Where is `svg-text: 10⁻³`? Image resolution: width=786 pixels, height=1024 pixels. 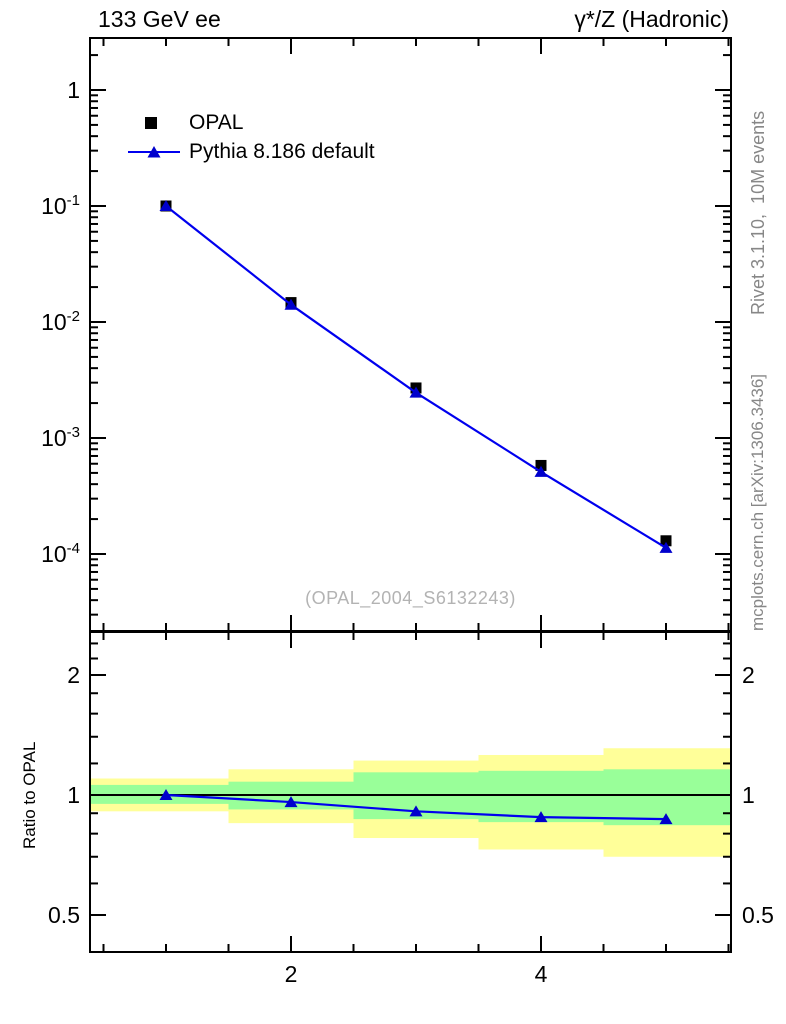 svg-text: 10⁻³ is located at coordinates (60, 437).